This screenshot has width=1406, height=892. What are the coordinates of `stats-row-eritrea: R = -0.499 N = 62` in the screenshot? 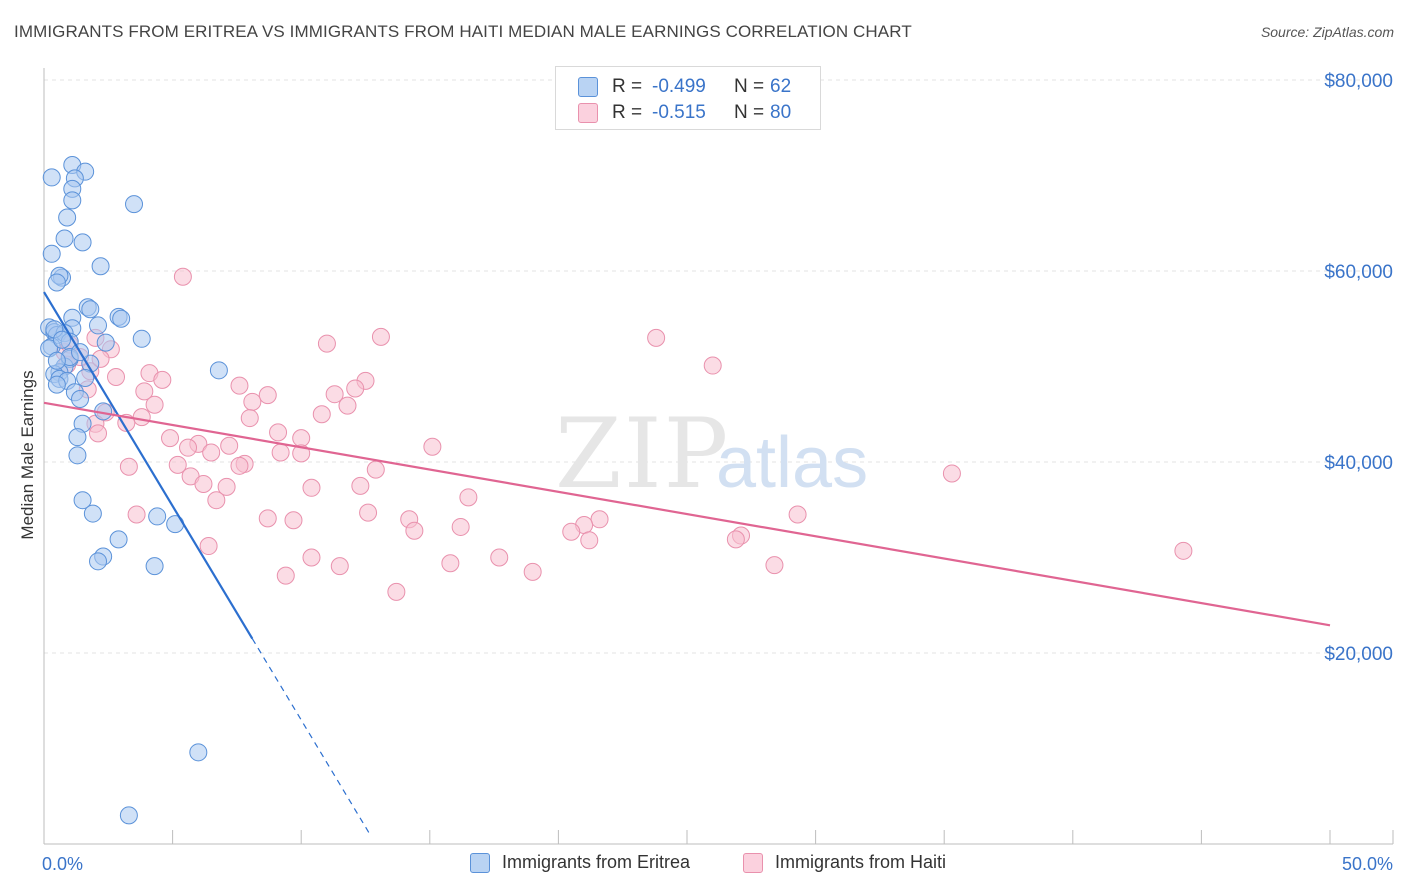 It's located at (684, 87).